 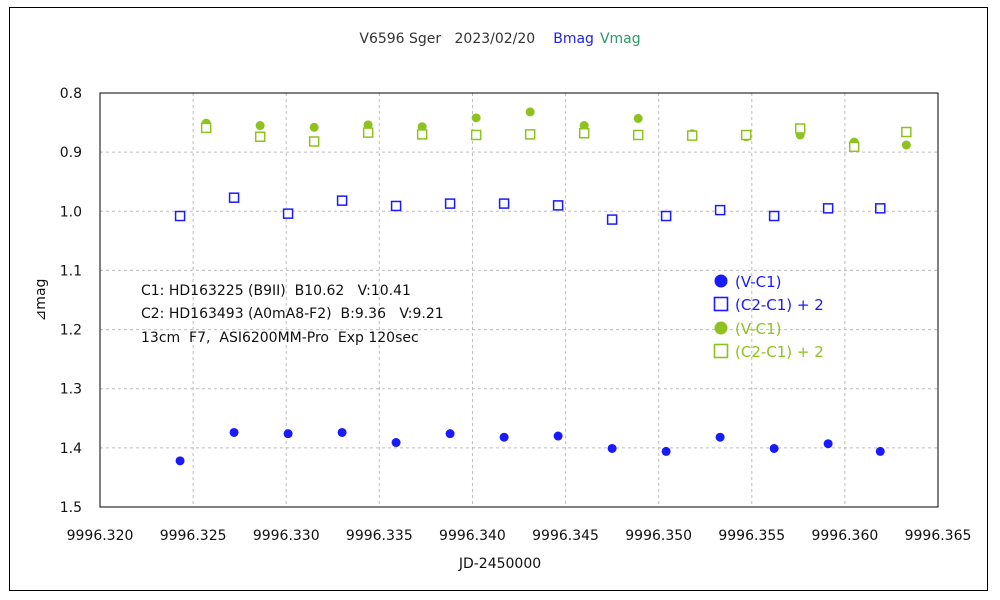 What do you see at coordinates (71, 331) in the screenshot?
I see `y-tick-label: 1.2` at bounding box center [71, 331].